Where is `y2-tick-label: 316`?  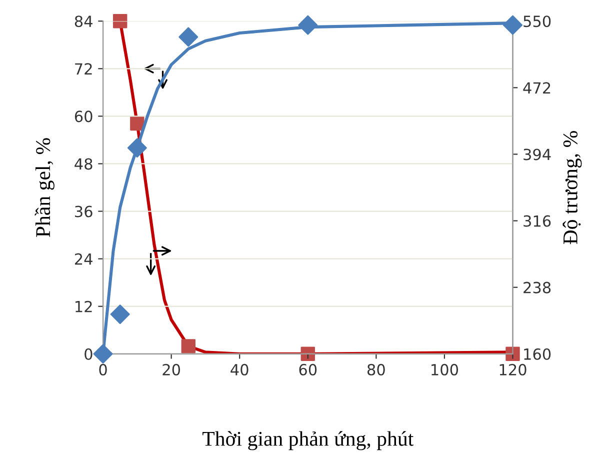
y2-tick-label: 316 is located at coordinates (537, 221).